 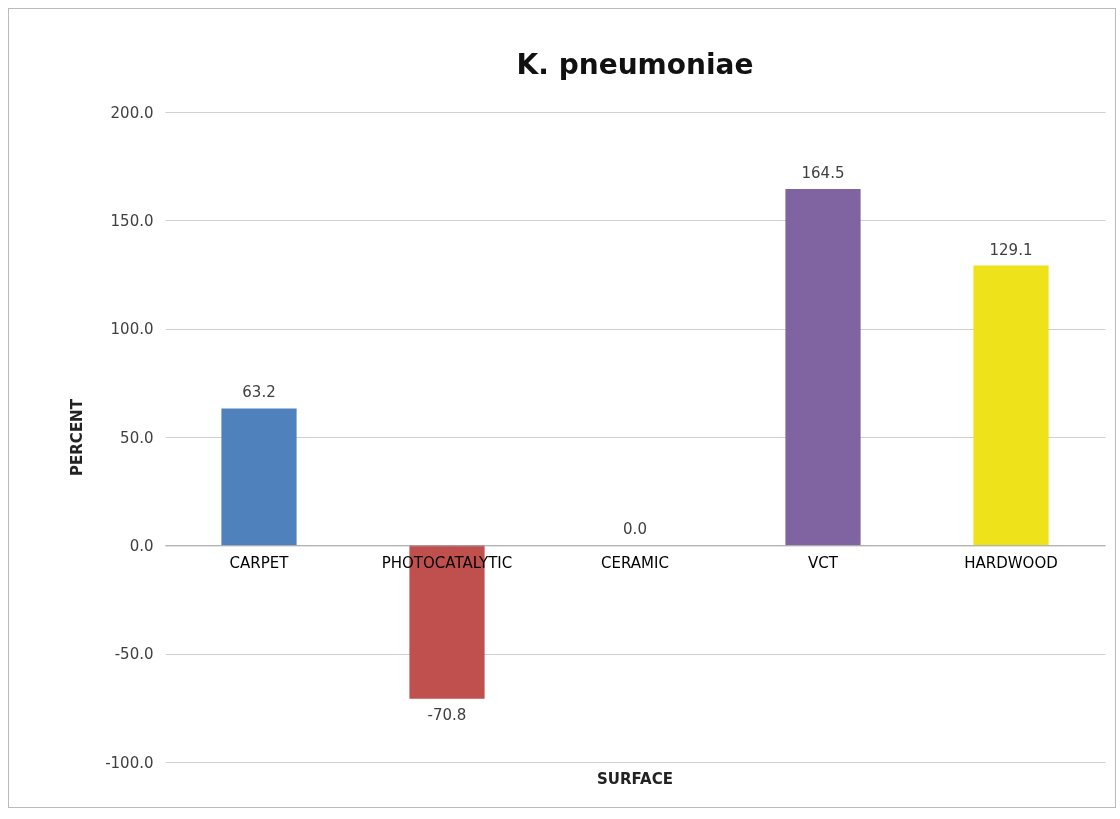 What do you see at coordinates (132, 220) in the screenshot?
I see `y-tick-label: 150.0` at bounding box center [132, 220].